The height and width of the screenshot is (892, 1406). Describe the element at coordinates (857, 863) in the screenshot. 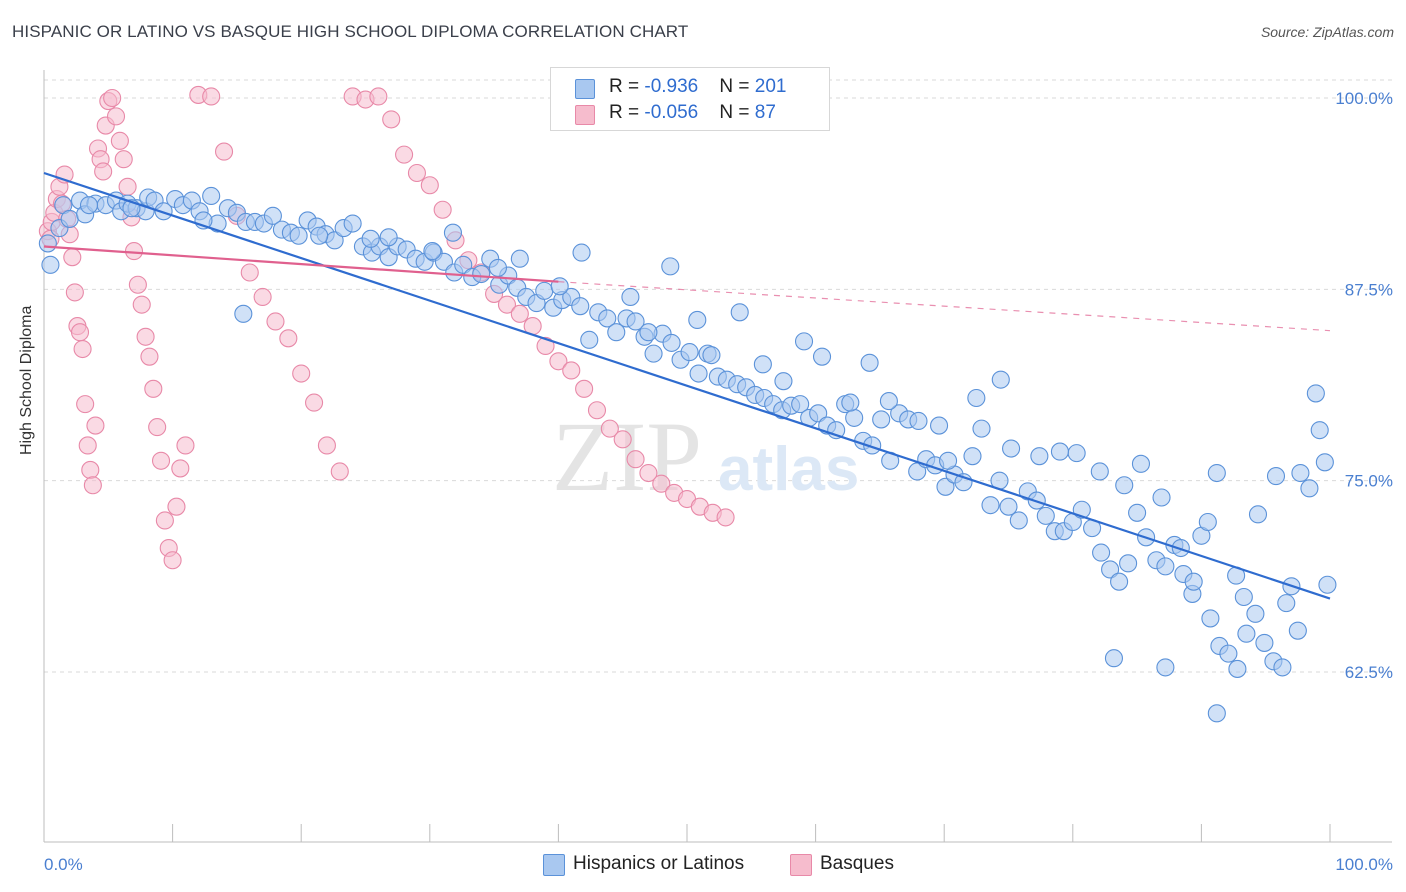

I see `legend-label-basques: Basques` at that location.